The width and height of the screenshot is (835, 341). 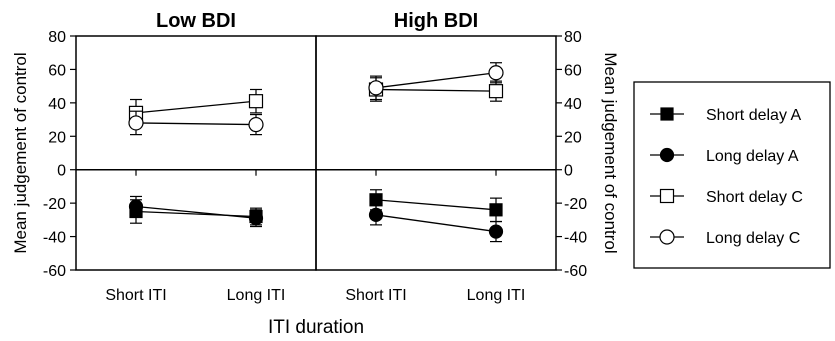 I want to click on y-tick-label-right: -40, so click(x=575, y=238).